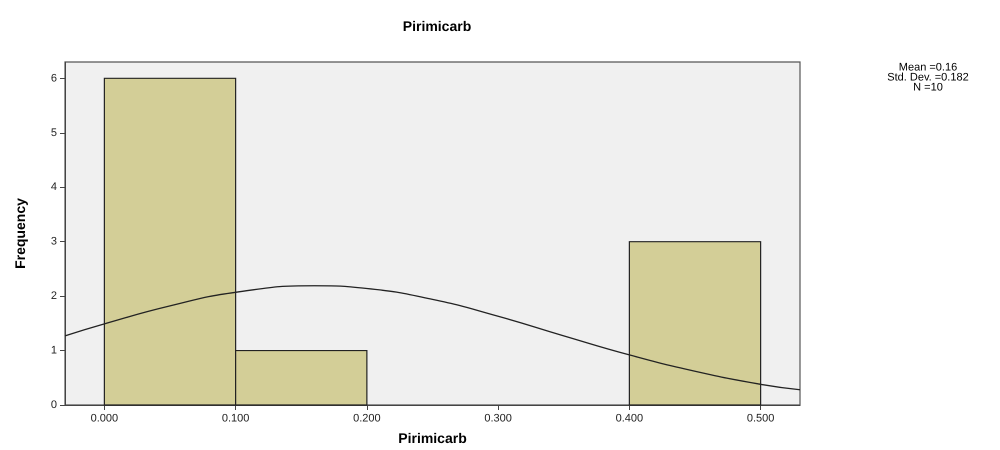  I want to click on x-tick-label: 0.000, so click(104, 418).